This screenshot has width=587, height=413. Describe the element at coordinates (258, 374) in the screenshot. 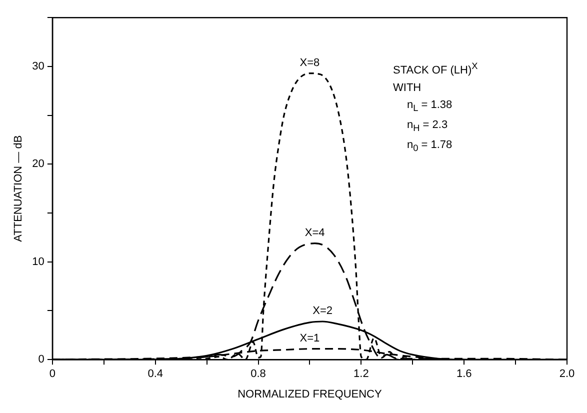

I see `x-tick-label: 0.8` at that location.